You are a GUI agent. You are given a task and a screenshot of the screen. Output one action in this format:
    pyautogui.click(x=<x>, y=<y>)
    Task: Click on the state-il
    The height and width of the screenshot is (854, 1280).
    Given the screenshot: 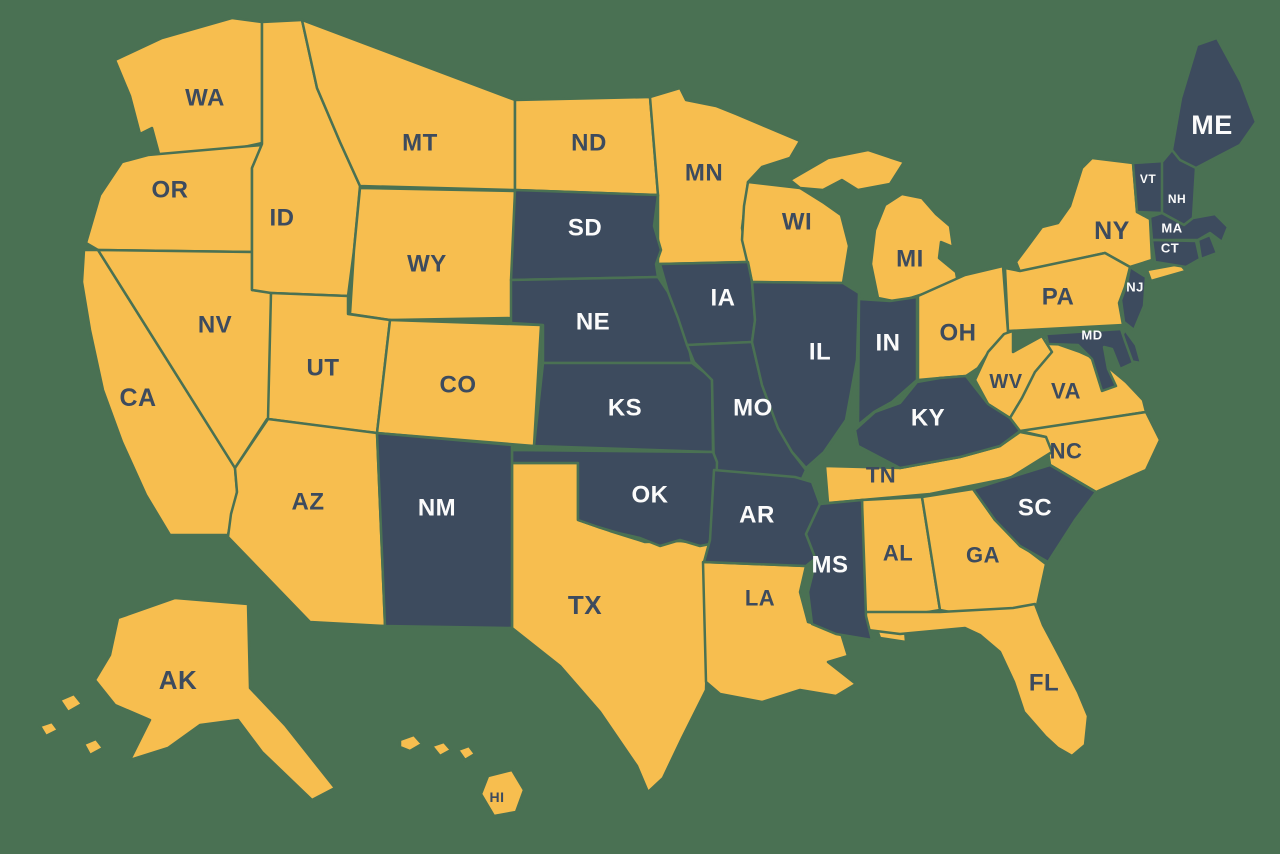 What is the action you would take?
    pyautogui.click(x=805, y=375)
    